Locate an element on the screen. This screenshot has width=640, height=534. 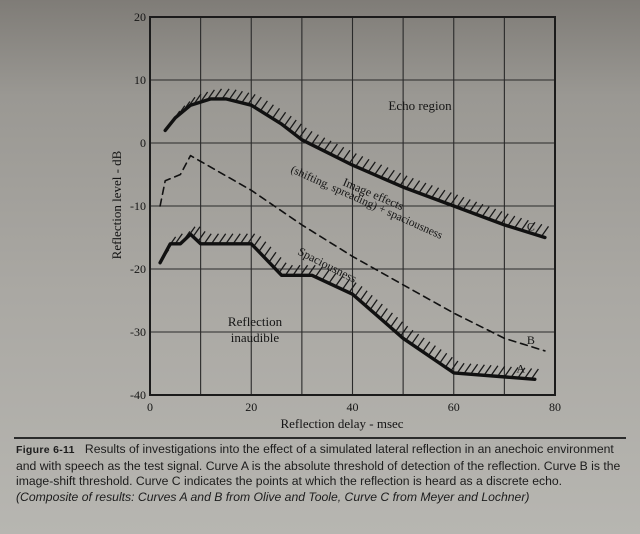
y-tick-label: 20 is located at coordinates (140, 17).